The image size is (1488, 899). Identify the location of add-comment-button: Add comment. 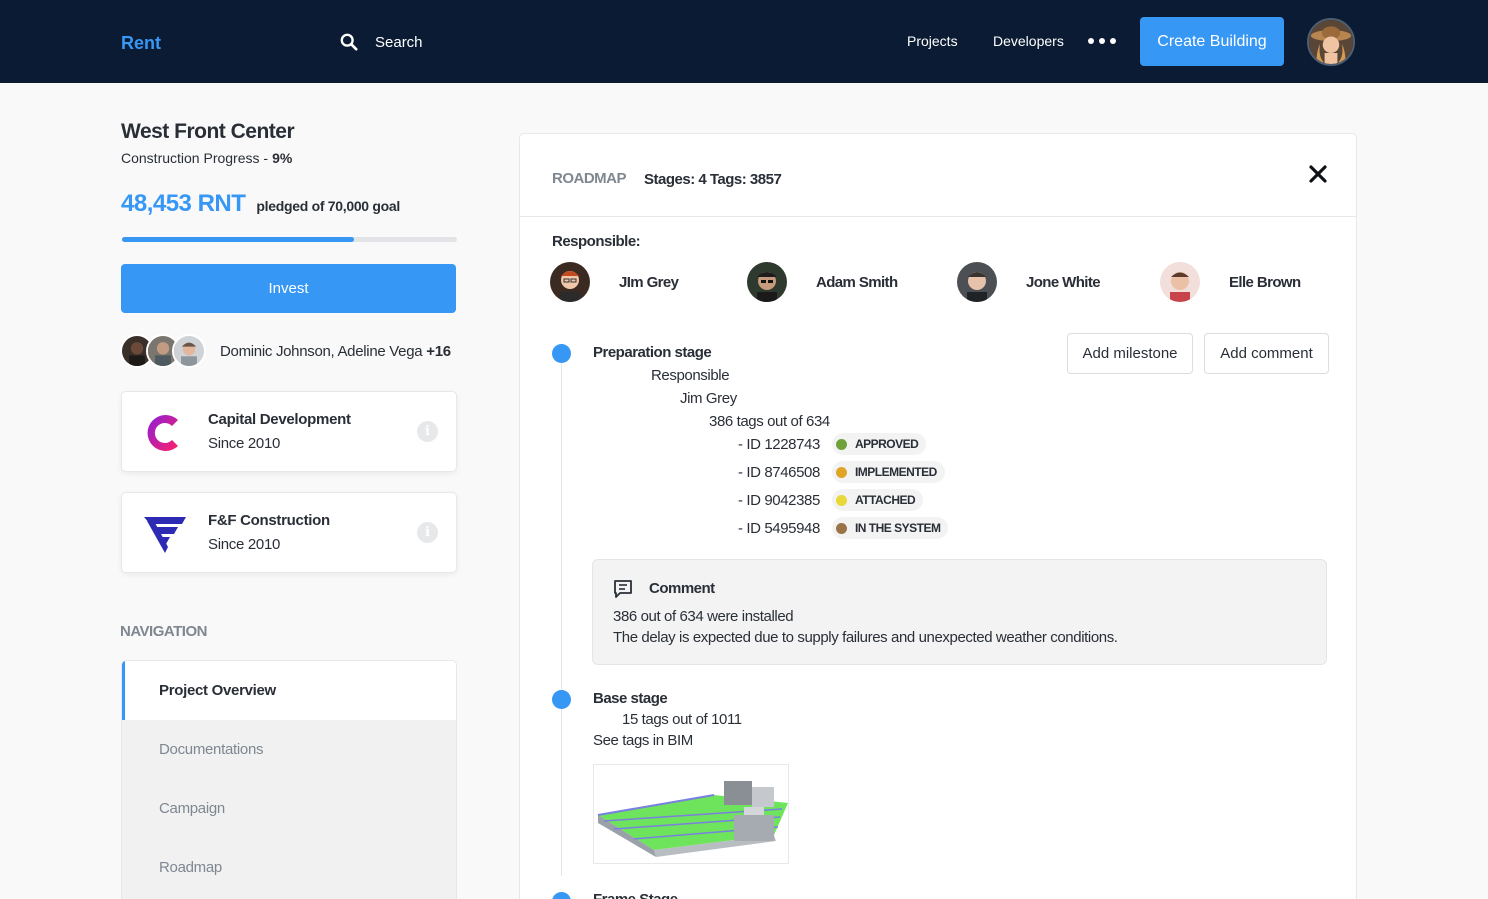
(1266, 353).